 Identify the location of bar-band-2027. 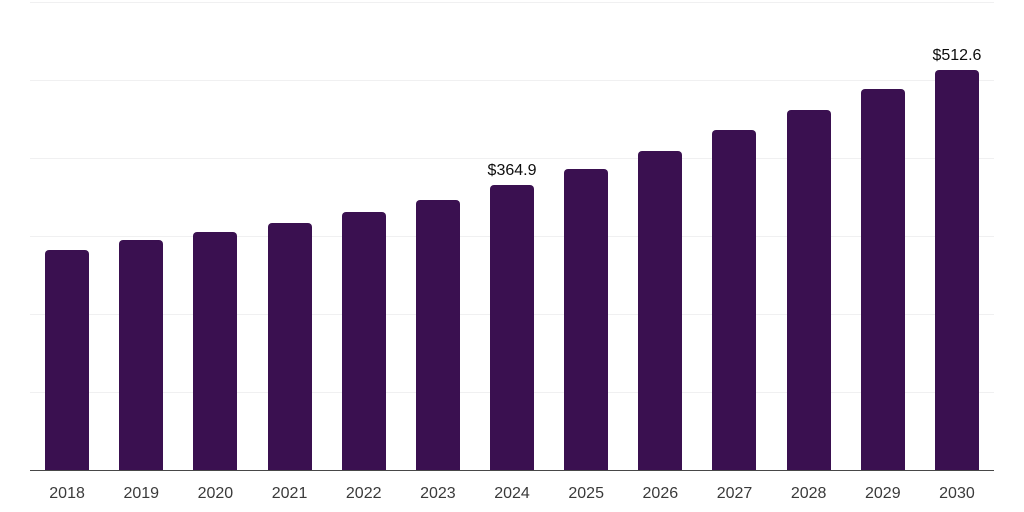
(734, 236).